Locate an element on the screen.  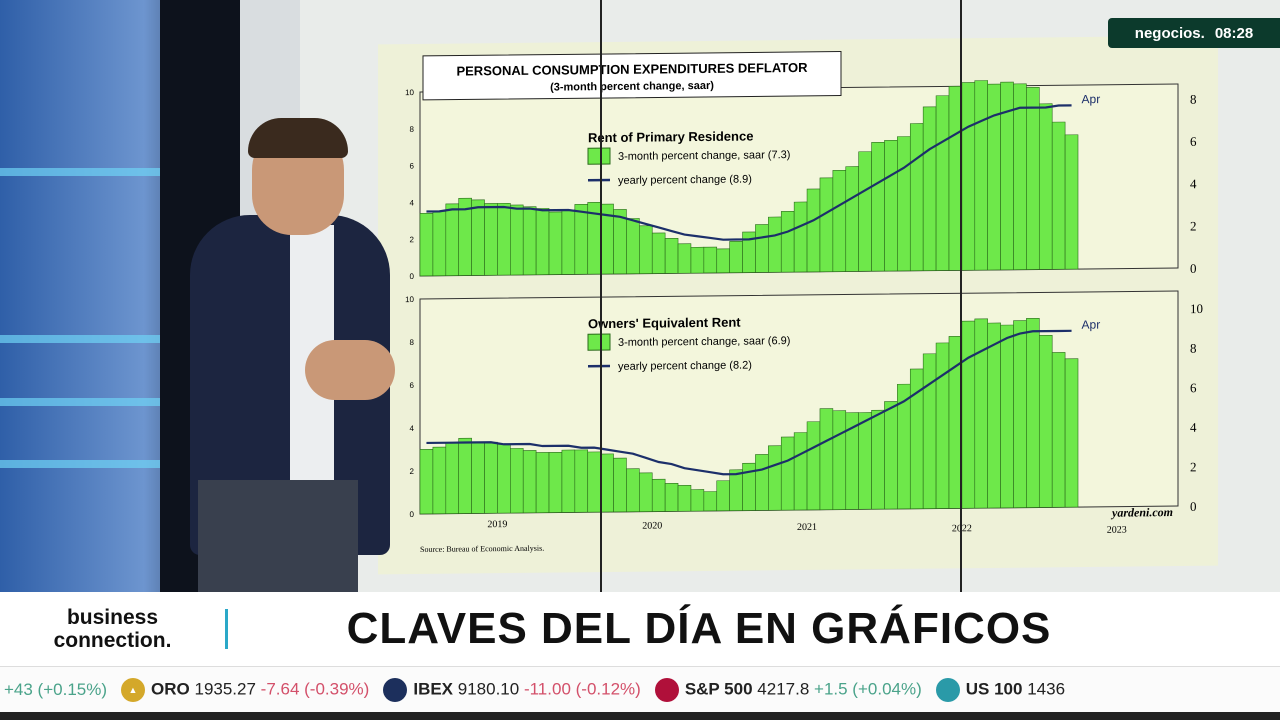
x-tick: 2023 is located at coordinates (1117, 530).